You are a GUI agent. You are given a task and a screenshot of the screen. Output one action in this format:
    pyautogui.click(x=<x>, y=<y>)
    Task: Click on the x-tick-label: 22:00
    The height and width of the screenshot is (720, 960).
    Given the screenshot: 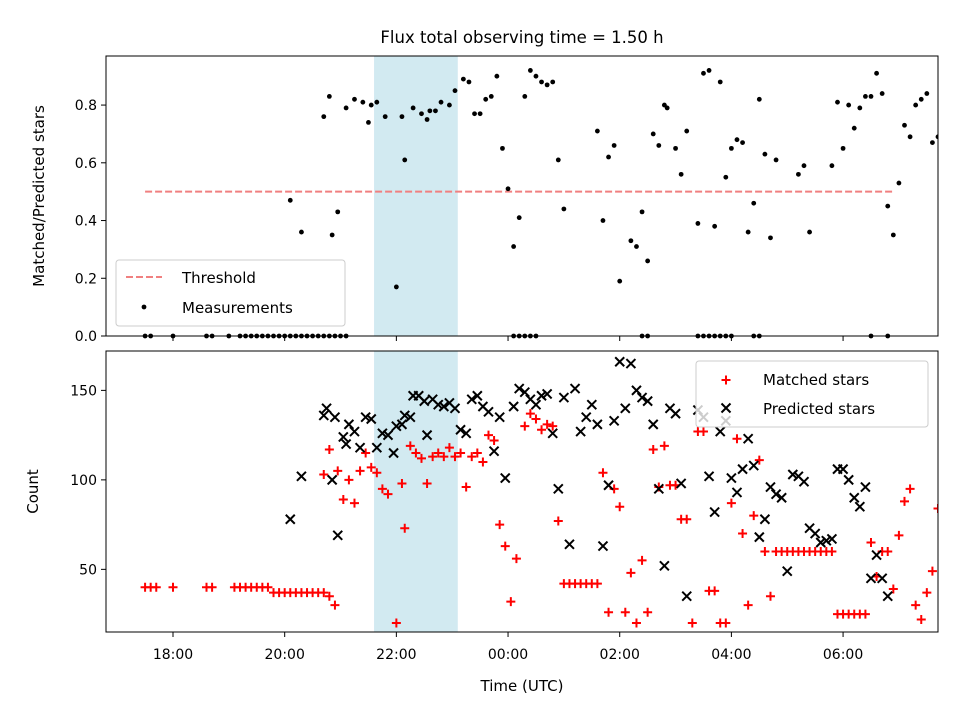 What is the action you would take?
    pyautogui.click(x=396, y=655)
    